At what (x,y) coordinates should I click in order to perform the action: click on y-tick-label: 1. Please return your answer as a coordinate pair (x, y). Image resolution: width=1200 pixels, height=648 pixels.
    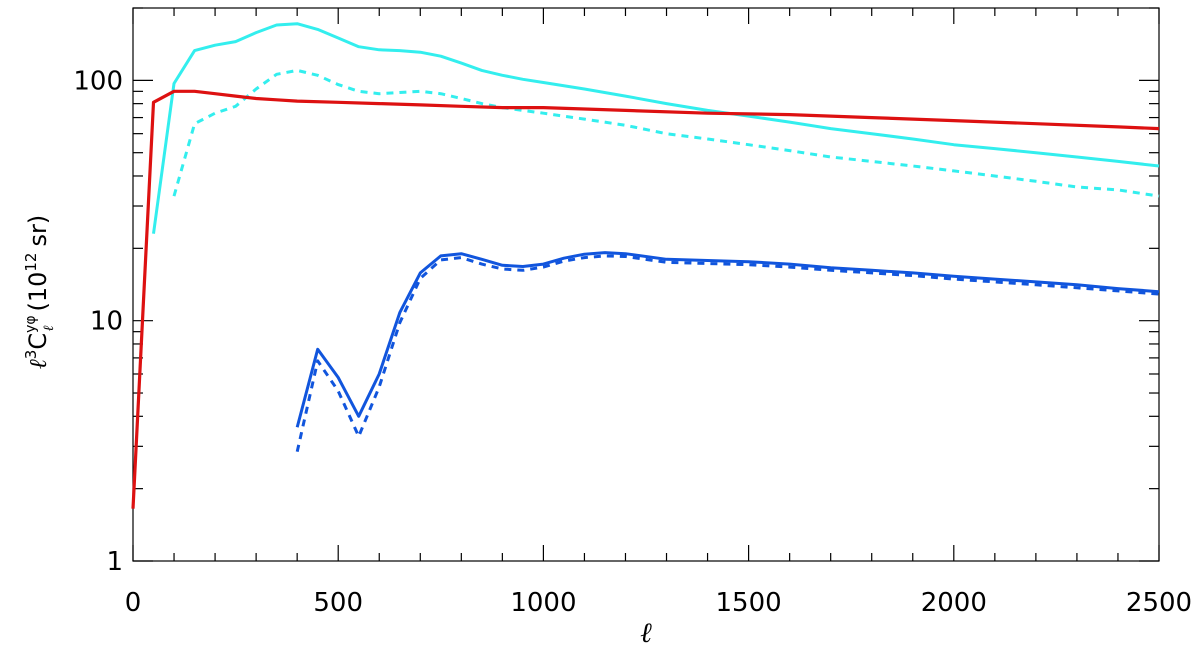
    Looking at the image, I should click on (114, 562).